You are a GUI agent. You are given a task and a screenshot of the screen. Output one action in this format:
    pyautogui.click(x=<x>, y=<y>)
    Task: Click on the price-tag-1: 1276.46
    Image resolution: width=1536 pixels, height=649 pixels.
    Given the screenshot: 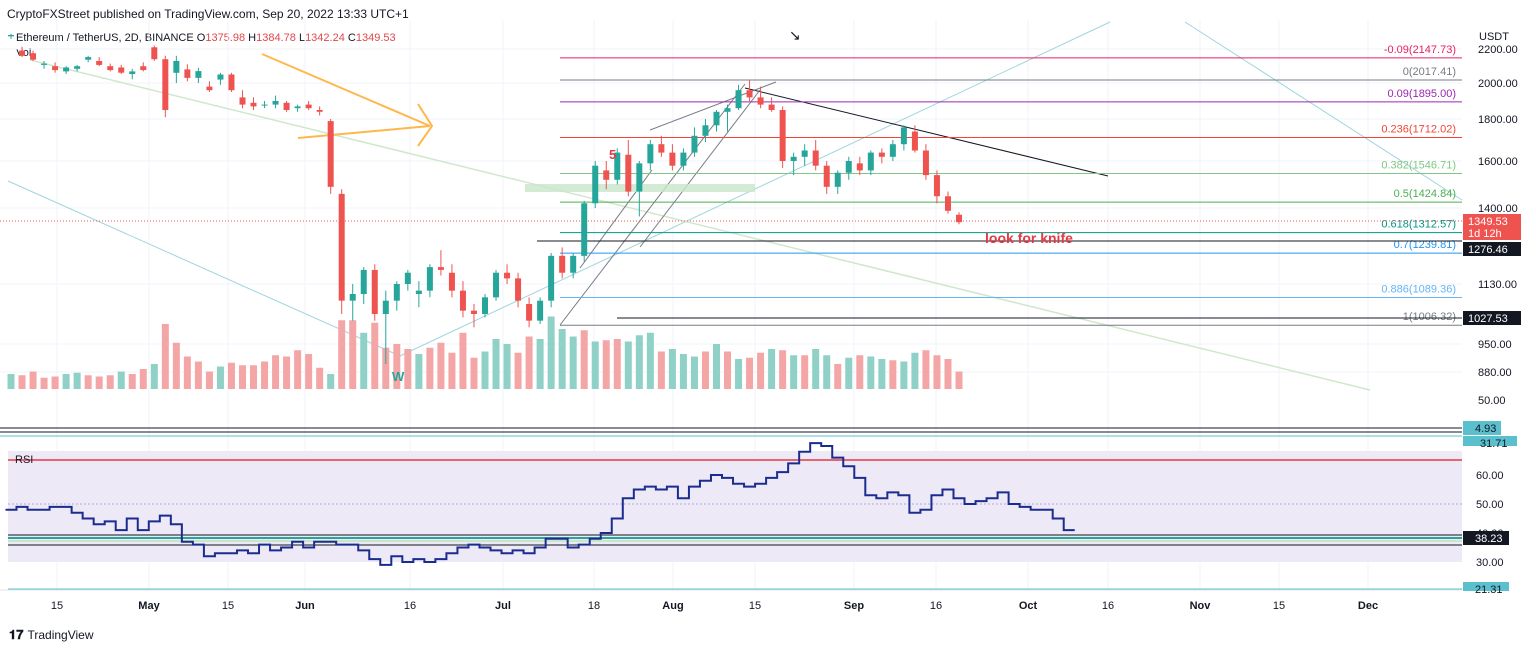 What is the action you would take?
    pyautogui.click(x=1488, y=250)
    